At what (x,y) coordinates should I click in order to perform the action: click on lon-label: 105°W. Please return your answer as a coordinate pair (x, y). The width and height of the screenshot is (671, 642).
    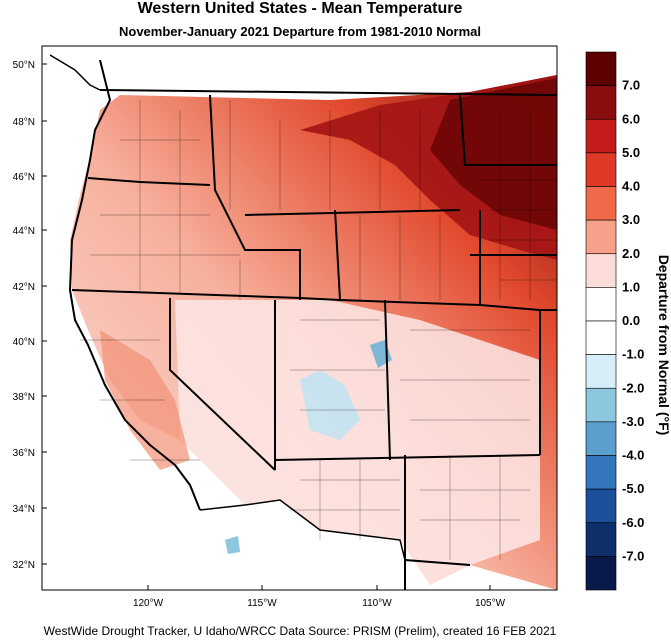
    Looking at the image, I should click on (490, 603).